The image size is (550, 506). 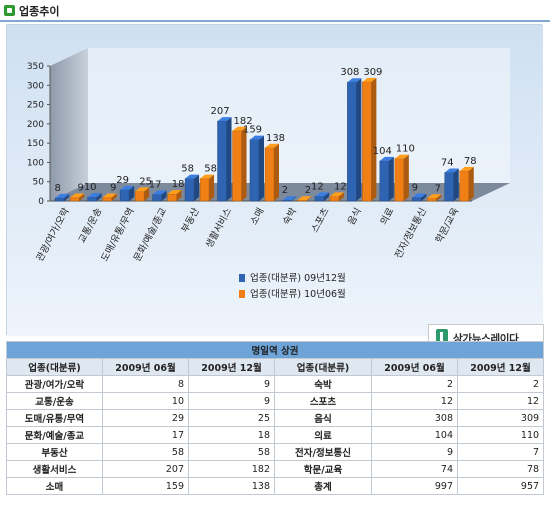 What do you see at coordinates (323, 418) in the screenshot?
I see `category-cell: 음식` at bounding box center [323, 418].